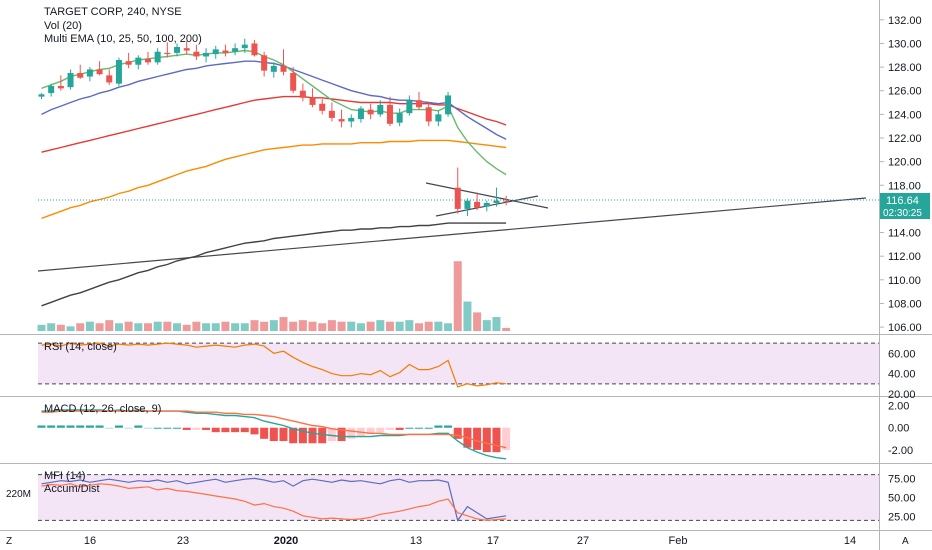  I want to click on rsi-line, so click(274, 365).